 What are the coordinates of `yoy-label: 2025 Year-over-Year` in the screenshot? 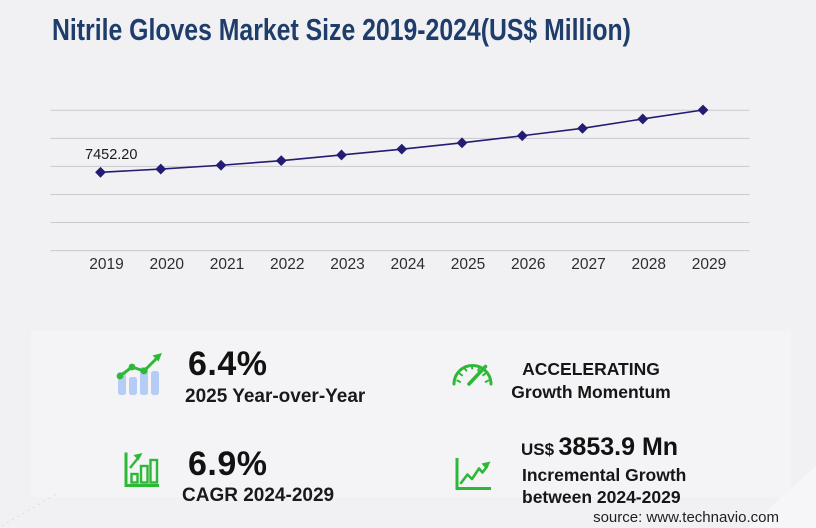 It's located at (275, 396).